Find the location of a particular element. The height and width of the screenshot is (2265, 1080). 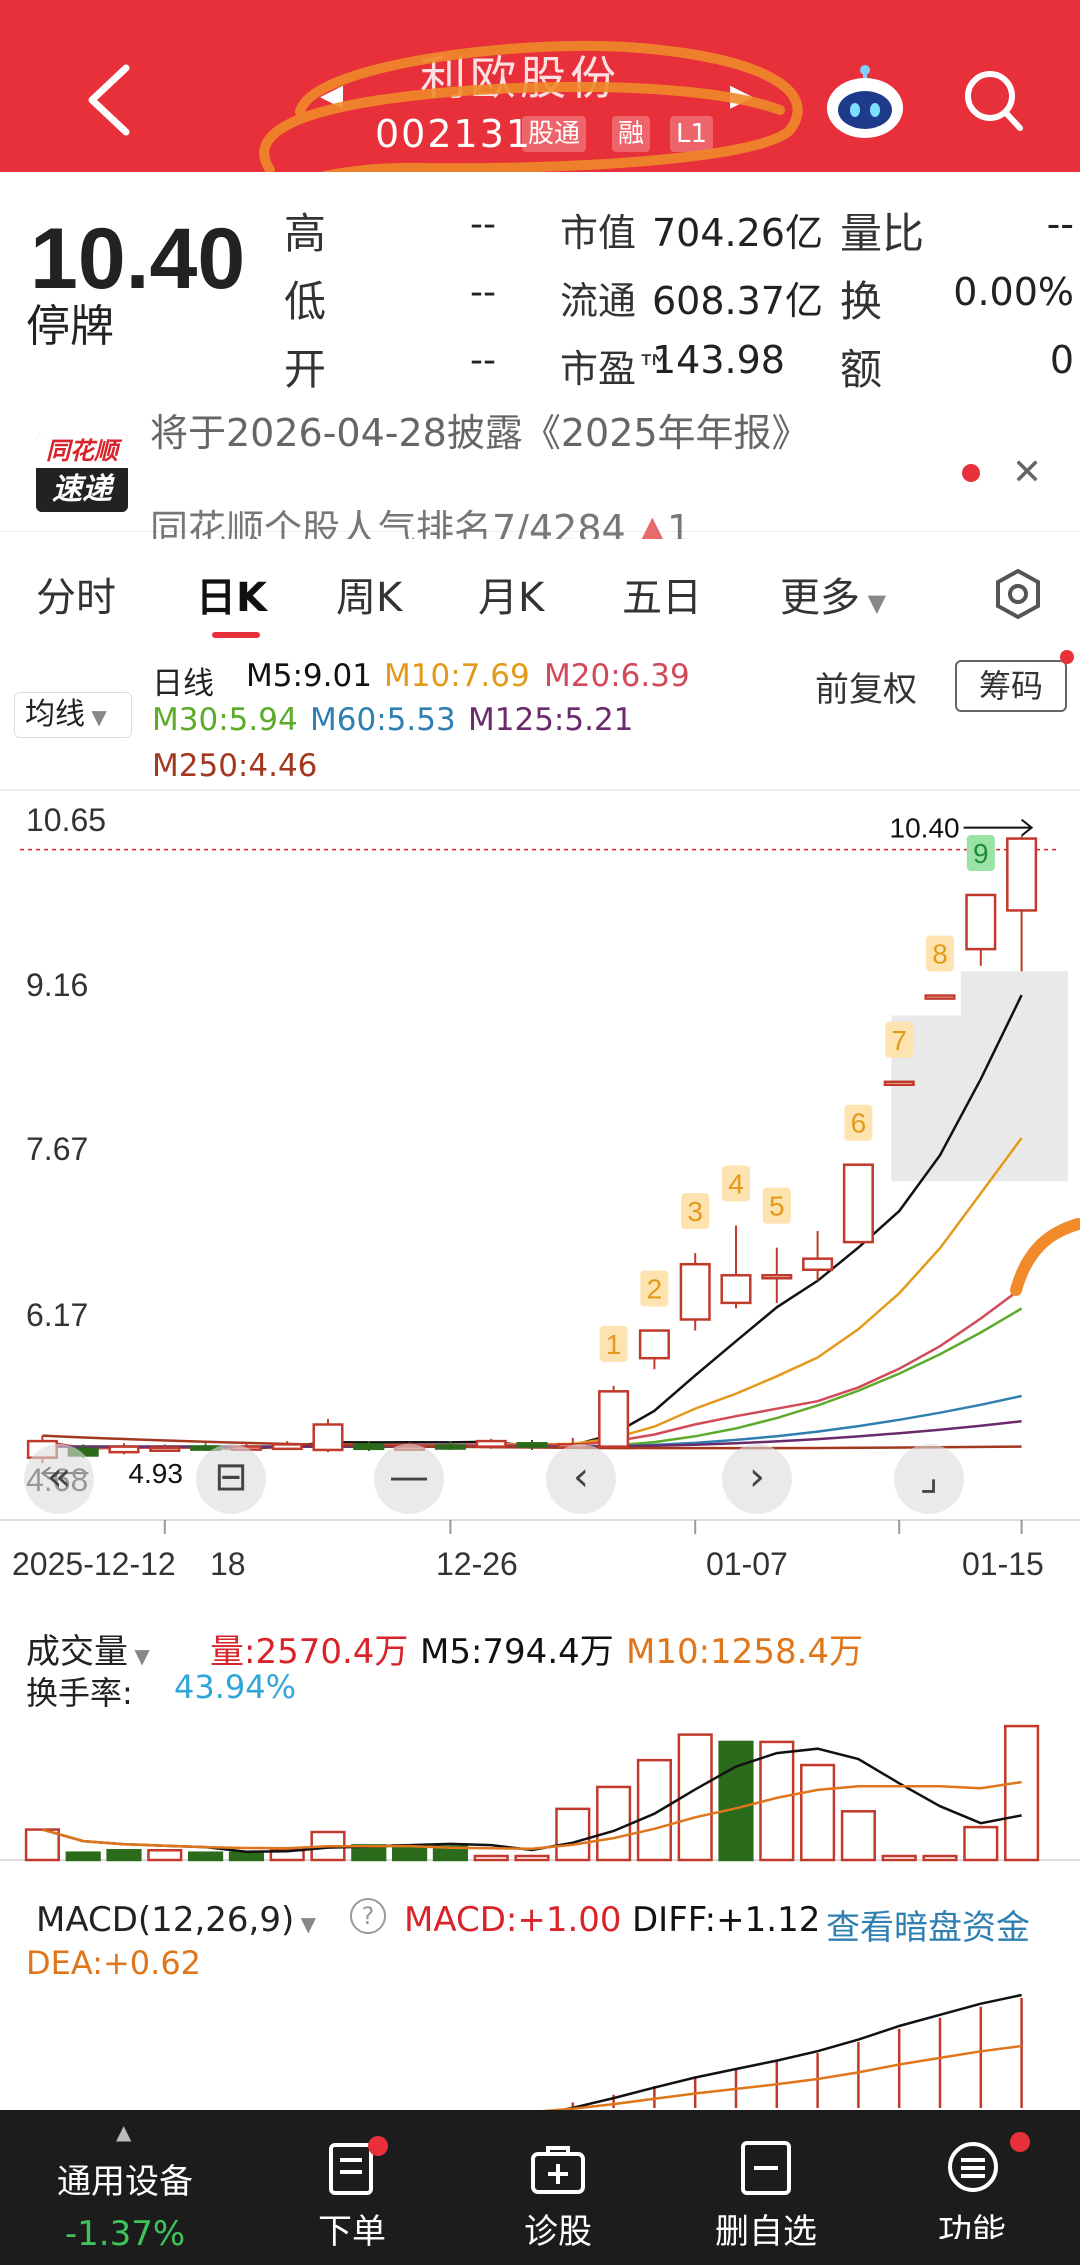

quote-label: 开 is located at coordinates (305, 369).